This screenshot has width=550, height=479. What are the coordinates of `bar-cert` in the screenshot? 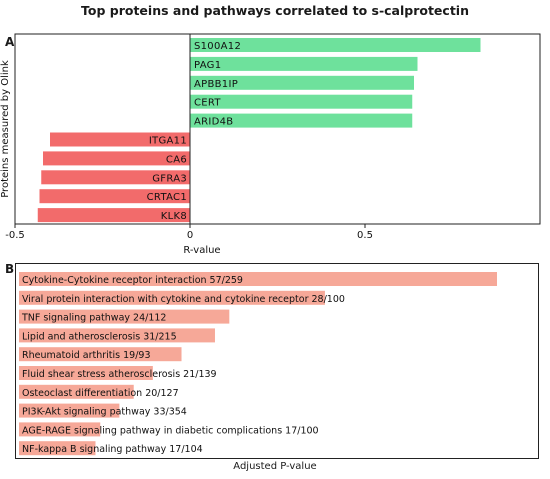 It's located at (301, 101).